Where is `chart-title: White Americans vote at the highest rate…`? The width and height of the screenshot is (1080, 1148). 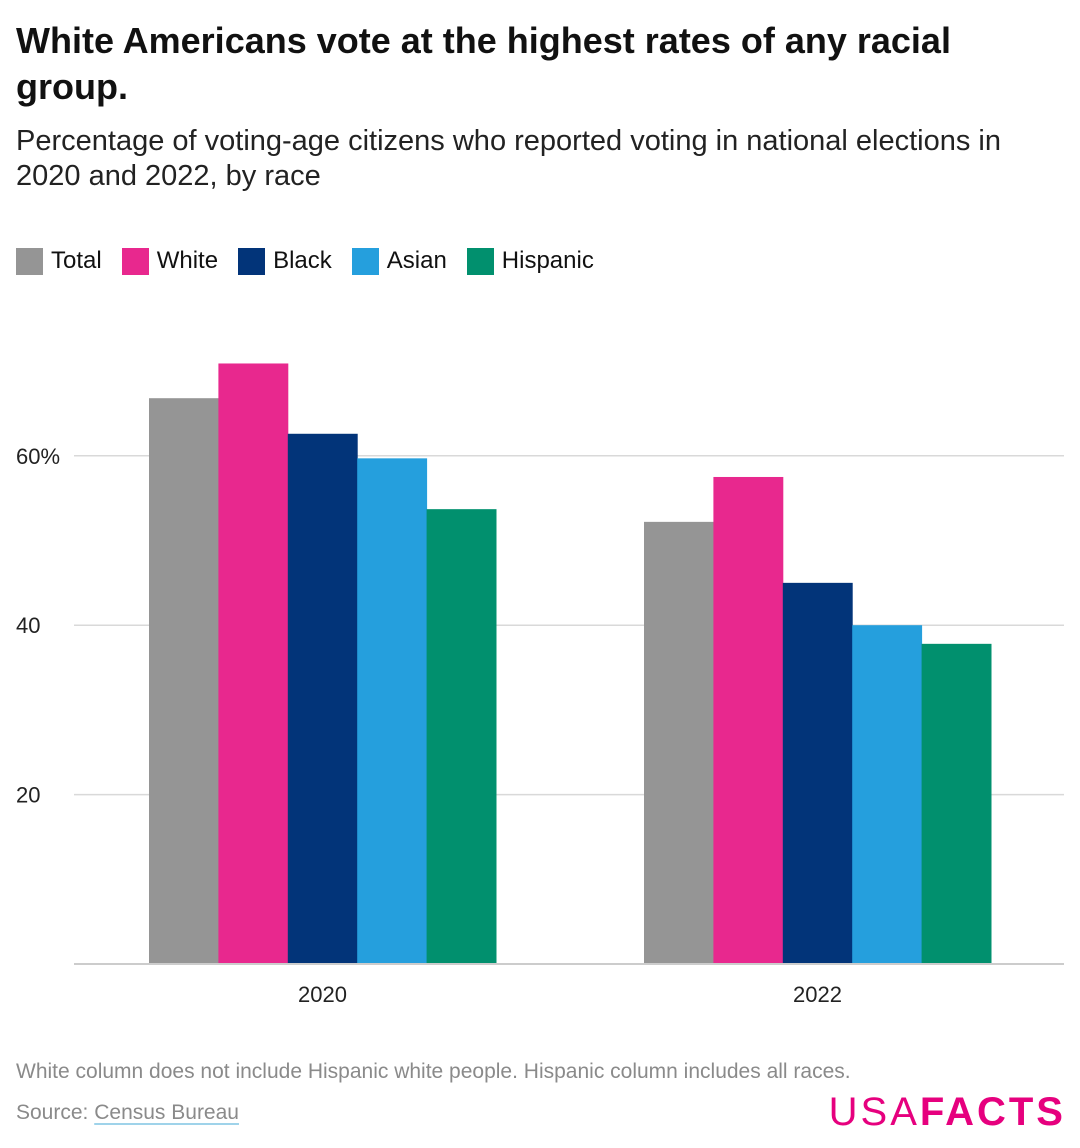
chart-title: White Americans vote at the highest rate… is located at coordinates (483, 63).